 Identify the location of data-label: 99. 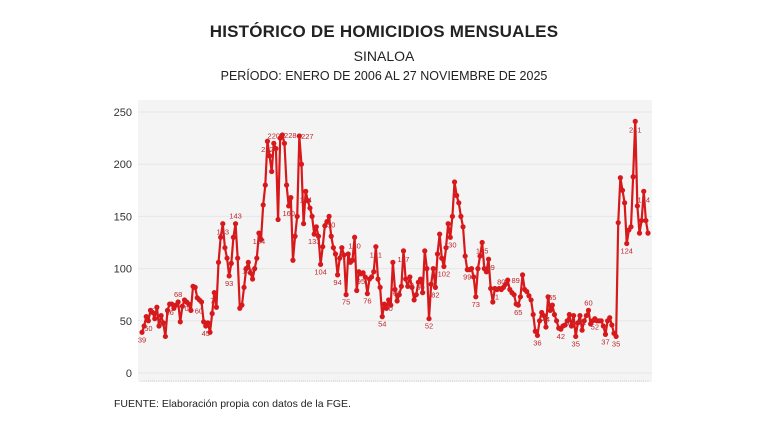
(467, 277).